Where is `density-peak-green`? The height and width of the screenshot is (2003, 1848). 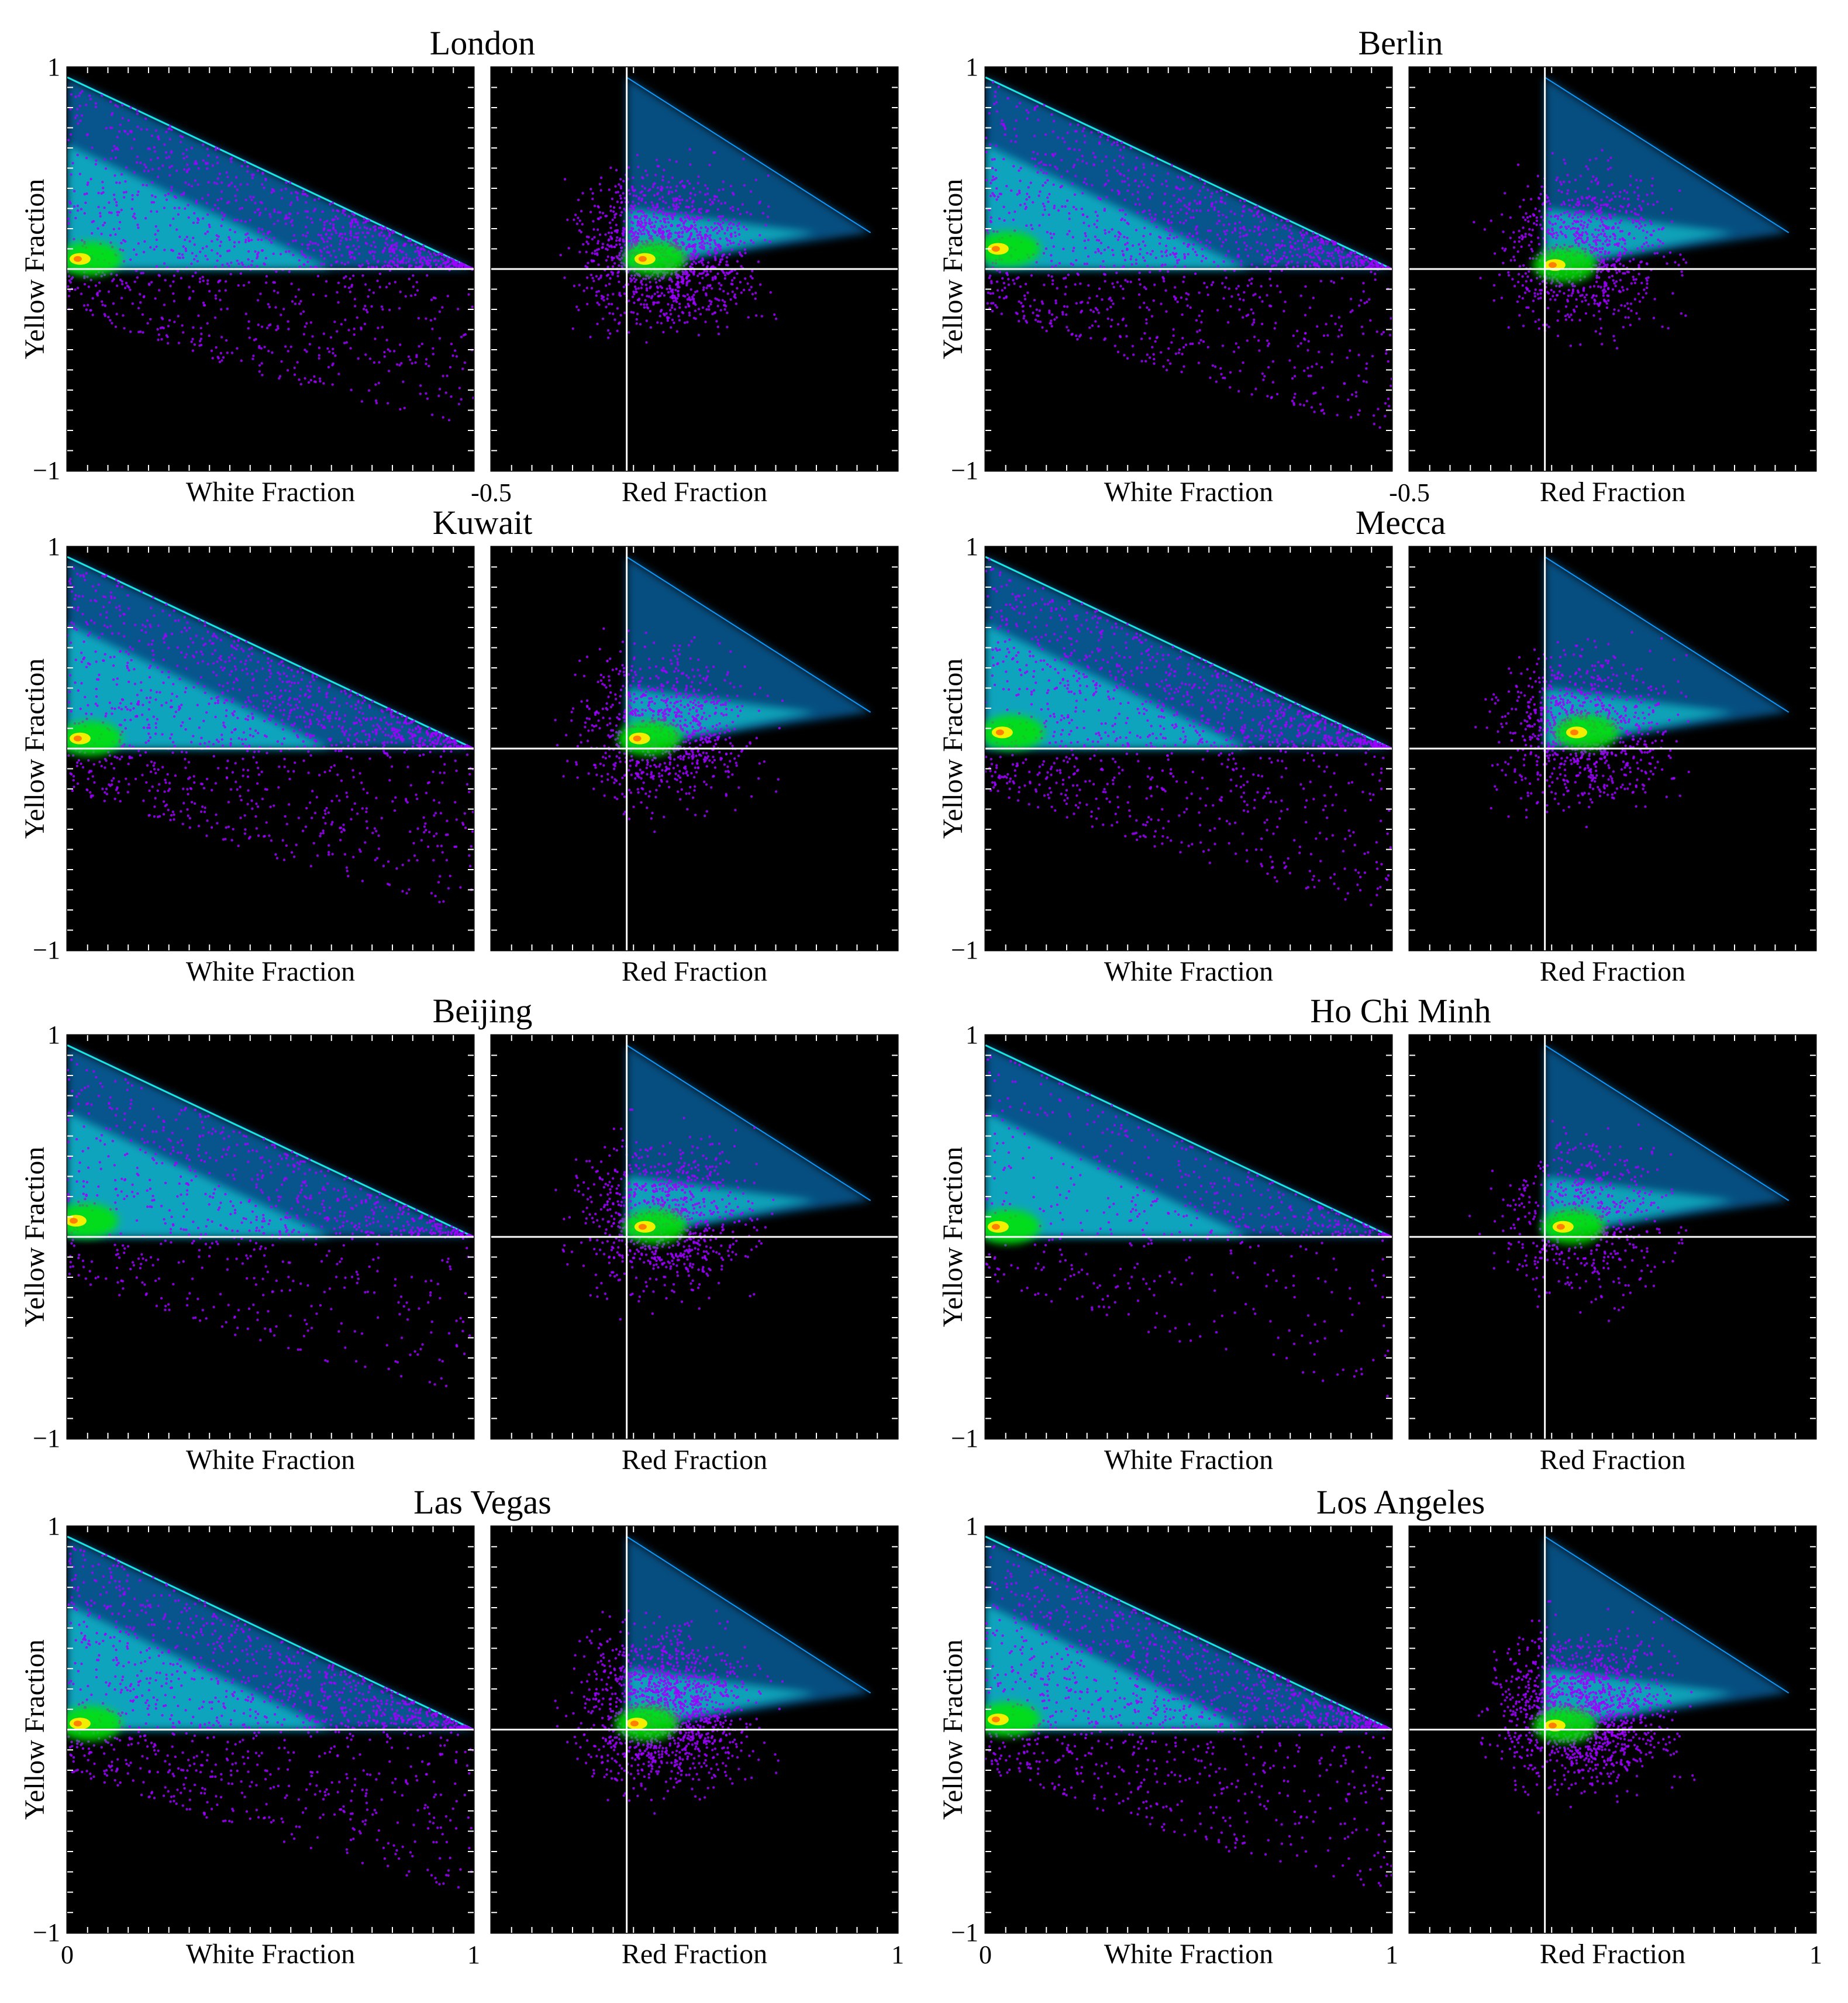
density-peak-green is located at coordinates (94, 259).